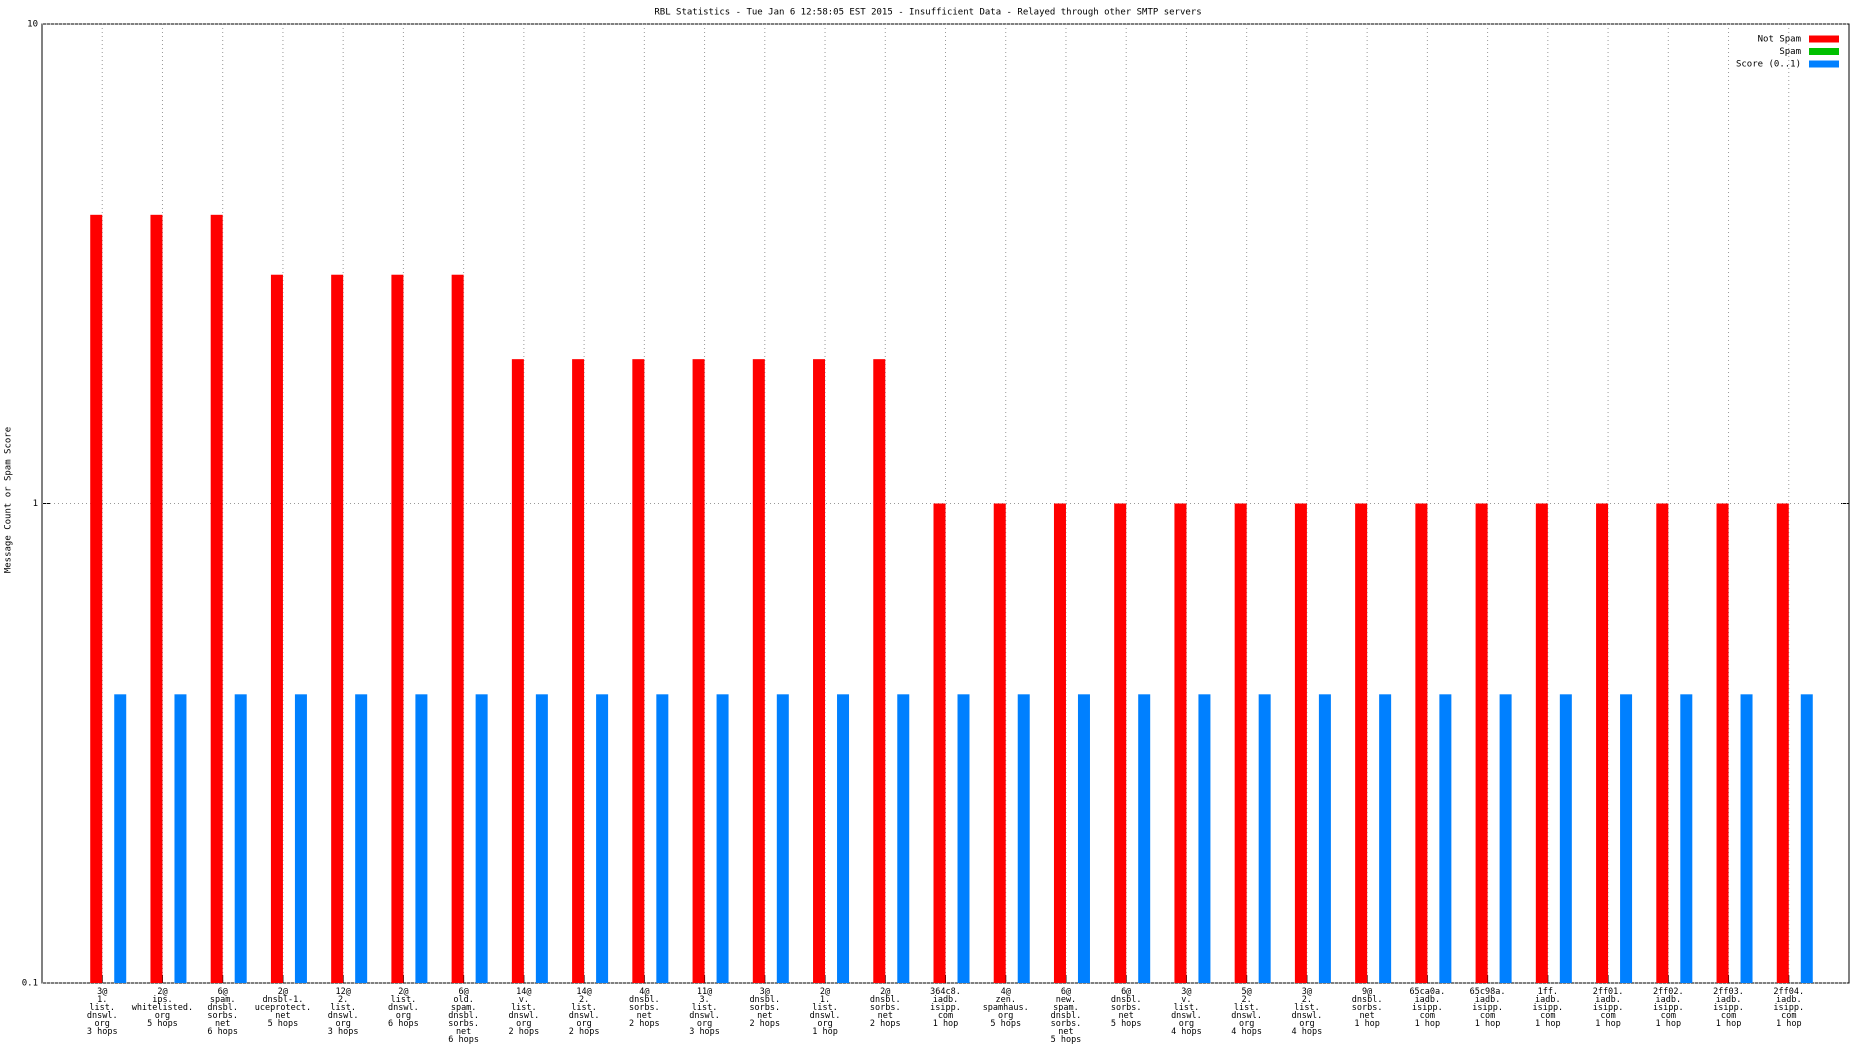 The width and height of the screenshot is (1856, 1044). I want to click on y-axis-label: Message Count or Spam Score, so click(9, 500).